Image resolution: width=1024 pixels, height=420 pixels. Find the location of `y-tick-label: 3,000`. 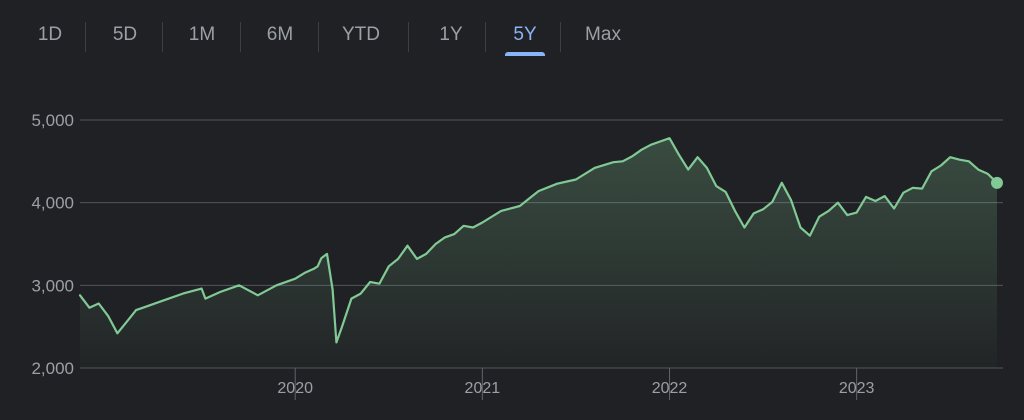

y-tick-label: 3,000 is located at coordinates (52, 285).